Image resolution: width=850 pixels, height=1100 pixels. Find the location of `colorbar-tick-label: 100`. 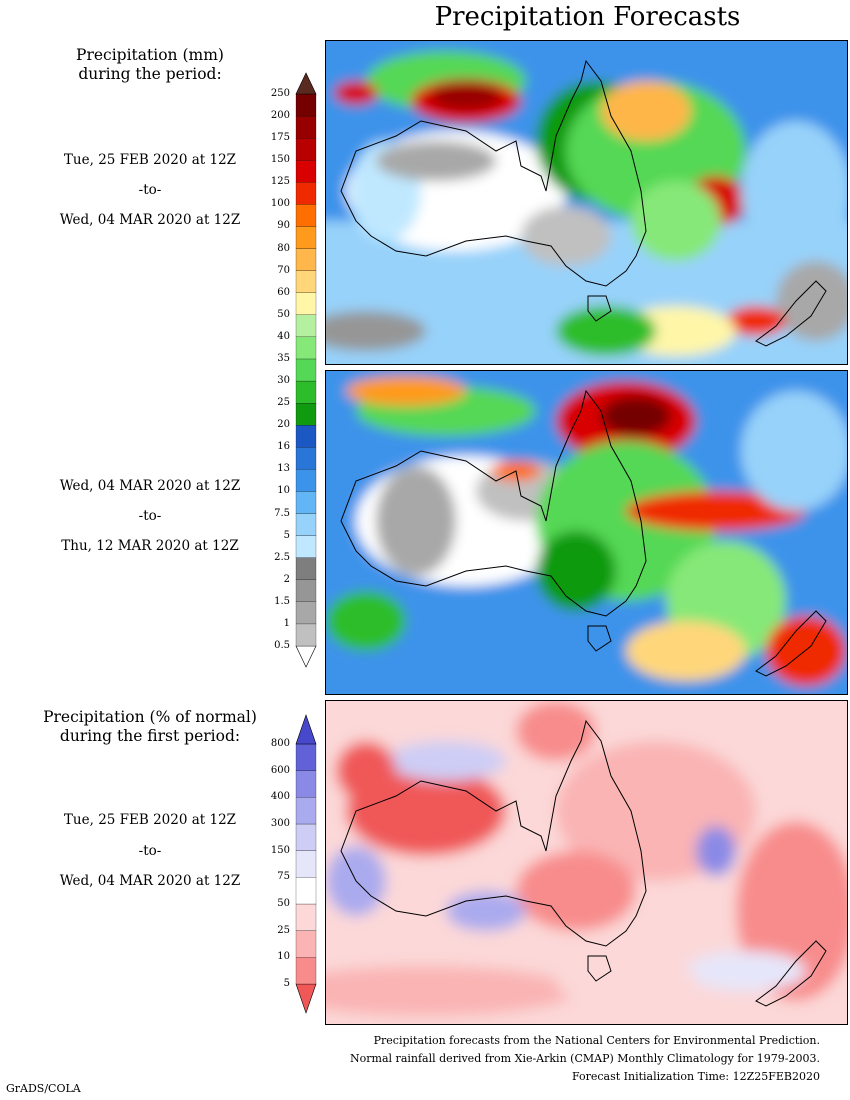

colorbar-tick-label: 100 is located at coordinates (280, 204).